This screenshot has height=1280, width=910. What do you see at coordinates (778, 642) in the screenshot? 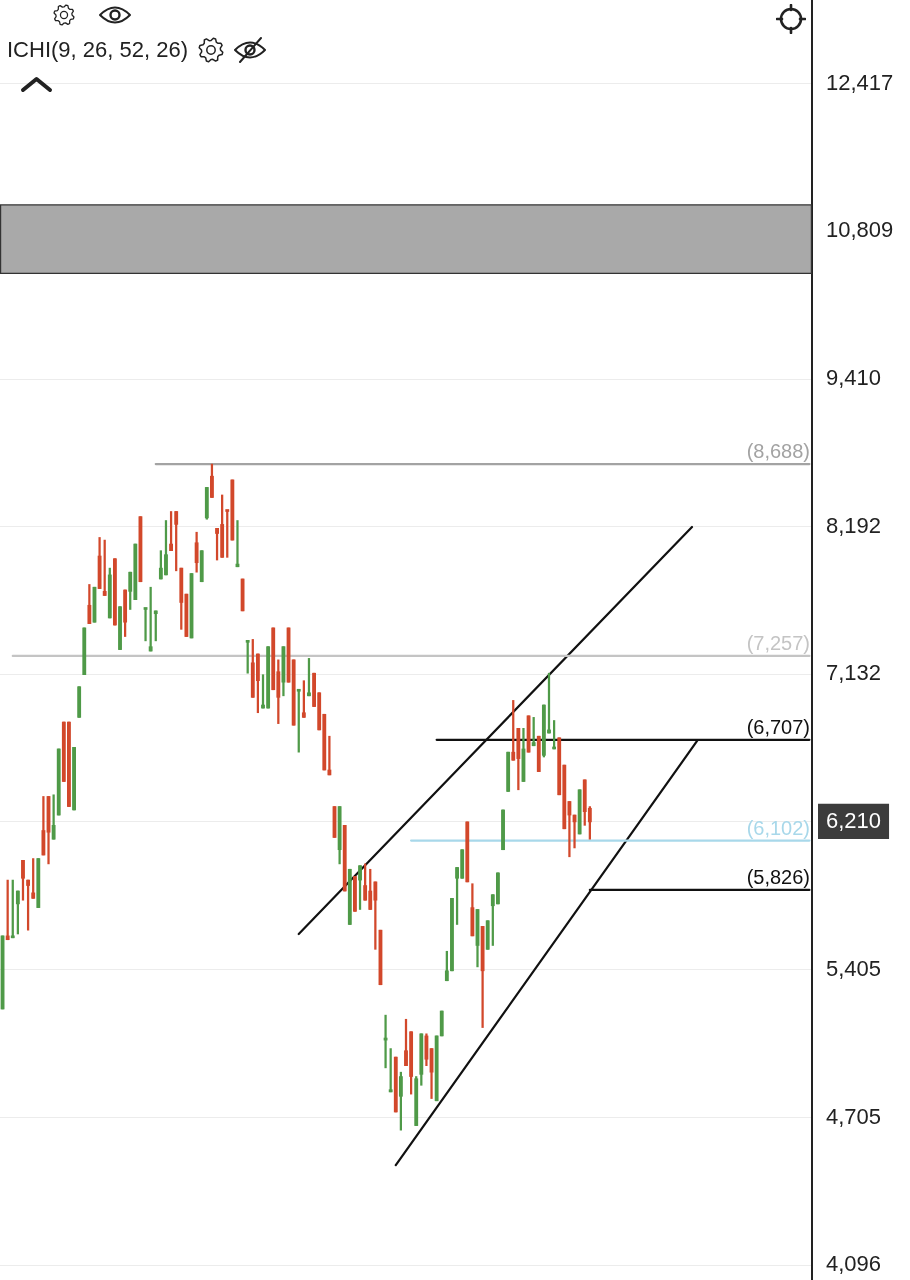
I see `series-label: (7,257)` at bounding box center [778, 642].